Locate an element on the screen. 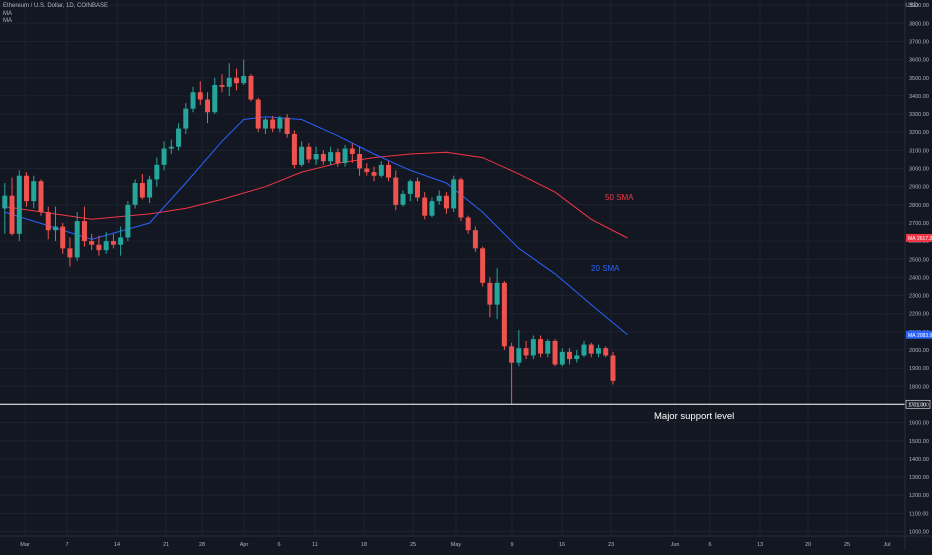 The width and height of the screenshot is (932, 555). y-tick-label: 3000.00 is located at coordinates (919, 170).